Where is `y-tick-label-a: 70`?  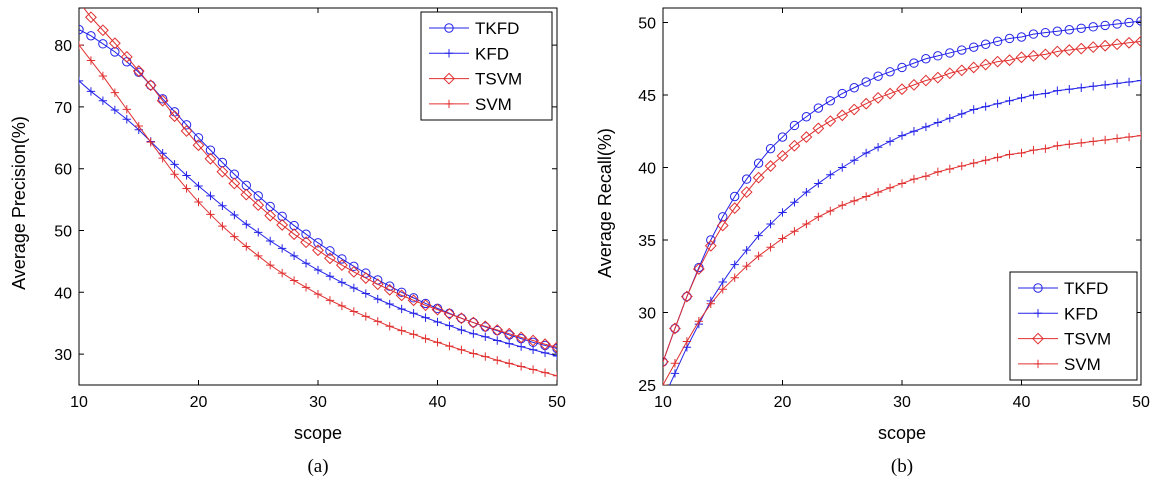
y-tick-label-a: 70 is located at coordinates (63, 108).